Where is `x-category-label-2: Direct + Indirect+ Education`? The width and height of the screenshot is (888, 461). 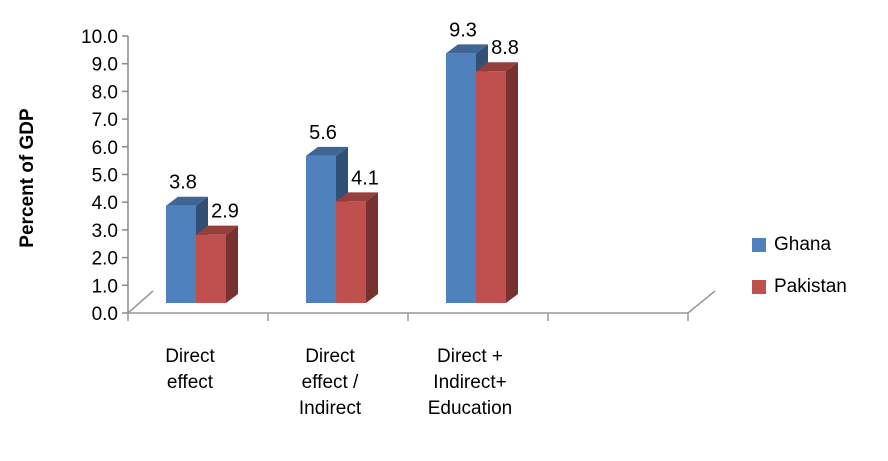
x-category-label-2: Direct + Indirect+ Education is located at coordinates (470, 382).